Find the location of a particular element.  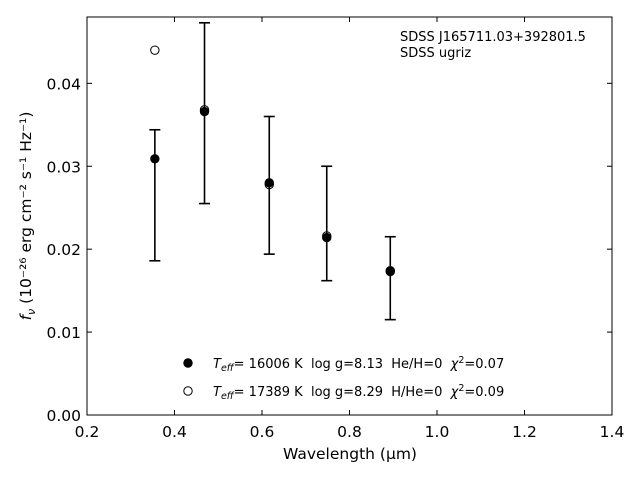

x-tick-label: 0.4 is located at coordinates (174, 432).